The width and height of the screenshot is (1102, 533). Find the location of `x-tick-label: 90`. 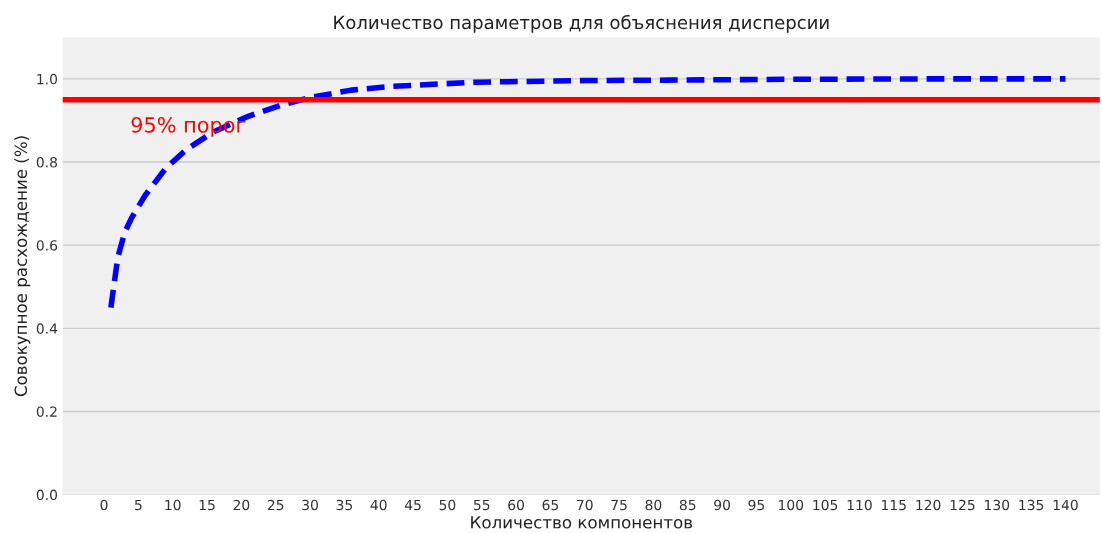

x-tick-label: 90 is located at coordinates (722, 505).